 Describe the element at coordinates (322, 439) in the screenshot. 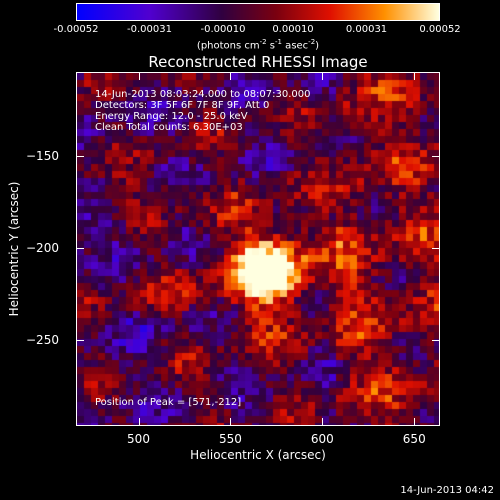

I see `x-tick-label: 600` at that location.